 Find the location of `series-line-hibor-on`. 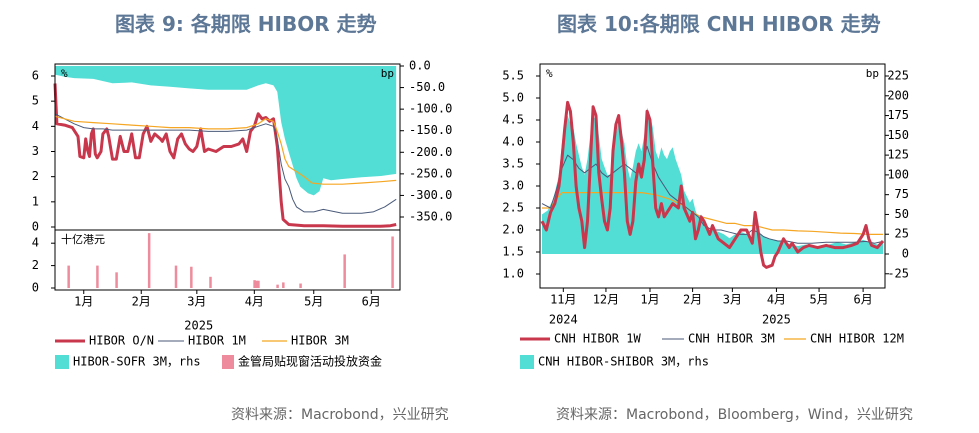

series-line-hibor-on is located at coordinates (225, 155).